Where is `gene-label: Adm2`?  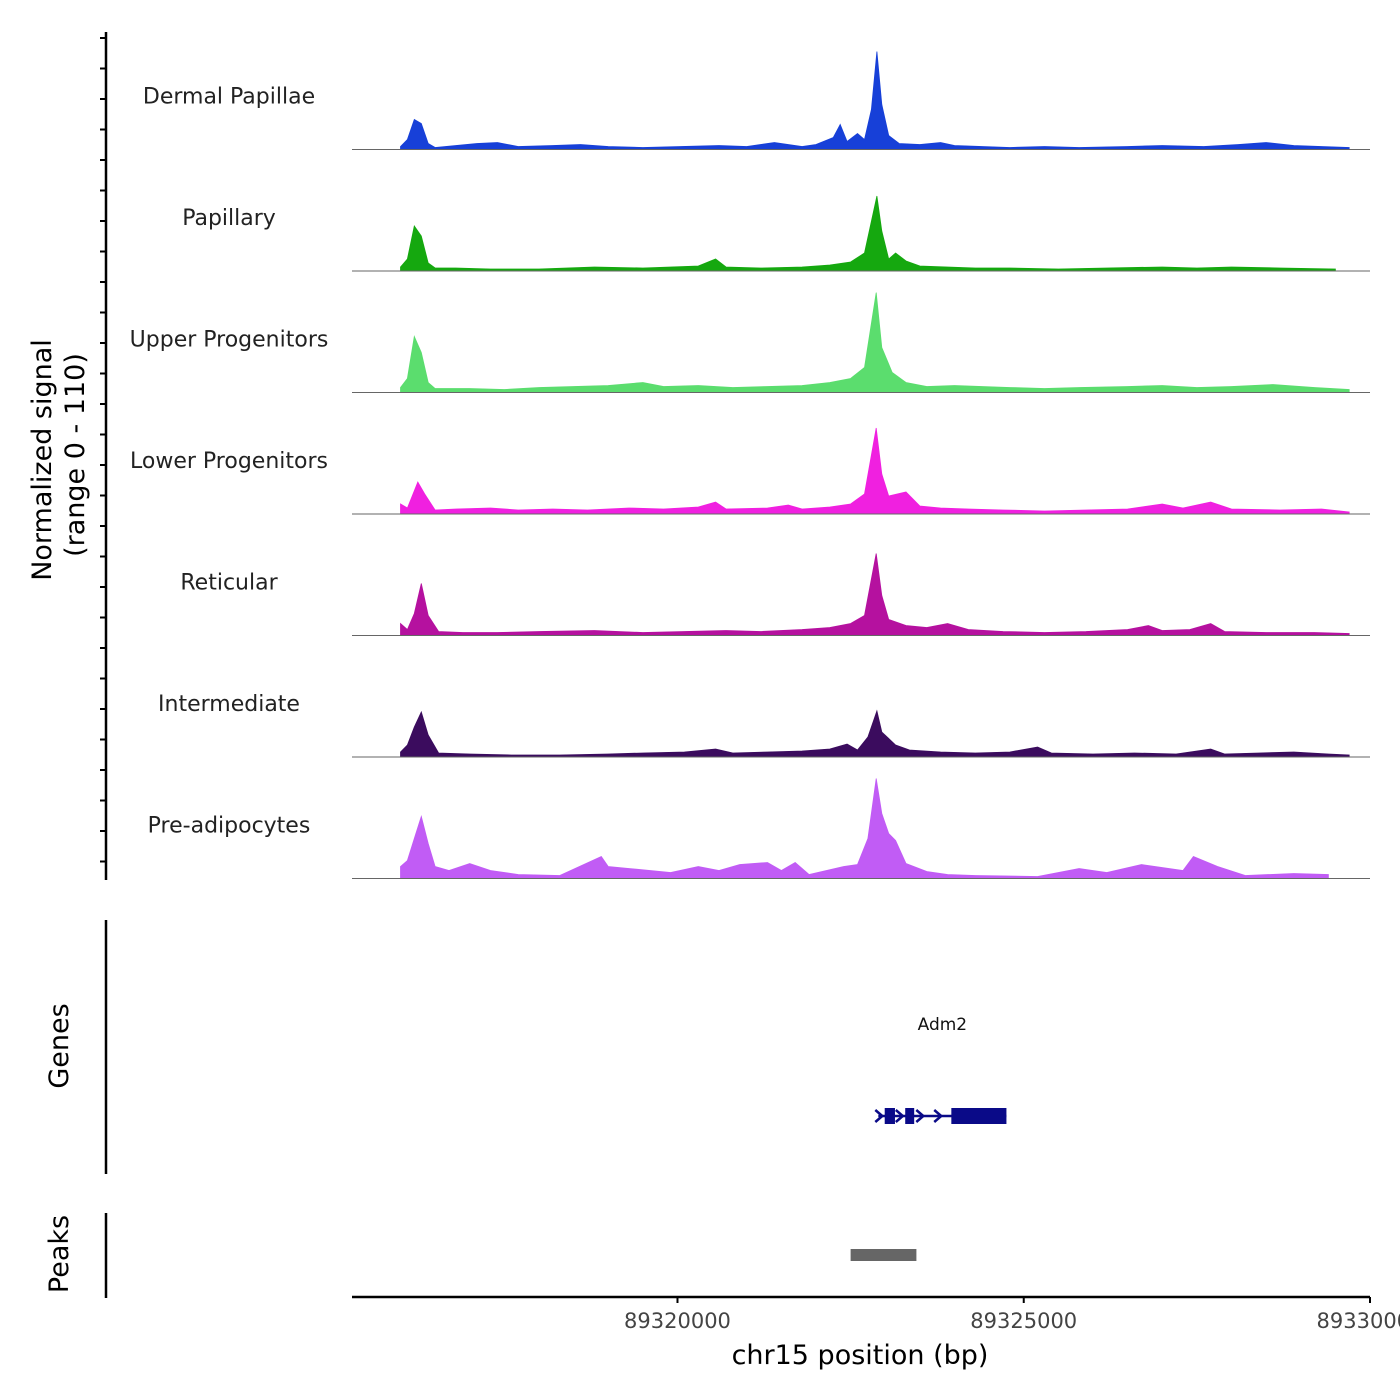
gene-label: Adm2 is located at coordinates (943, 1025).